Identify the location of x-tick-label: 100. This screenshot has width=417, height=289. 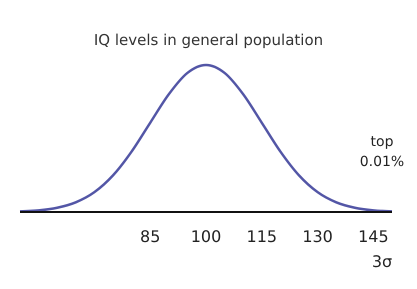
(206, 236).